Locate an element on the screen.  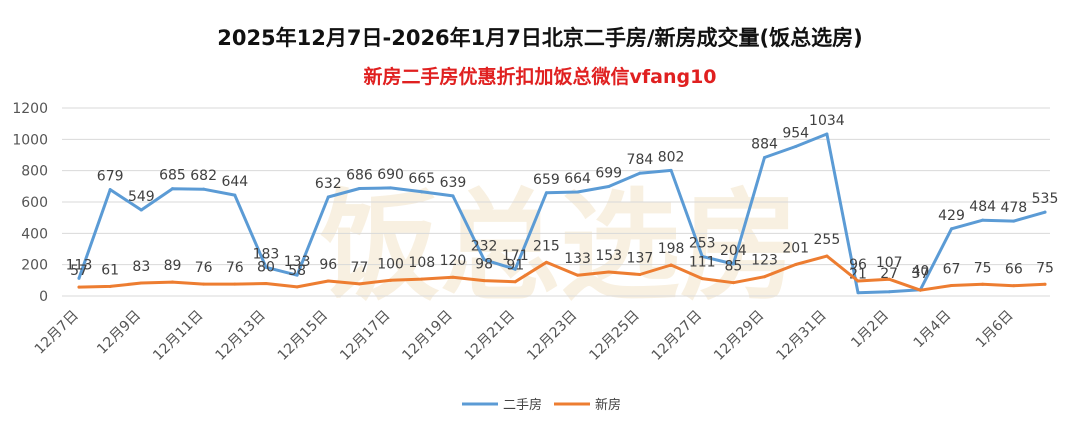
data-label: 85 is located at coordinates (733, 267).